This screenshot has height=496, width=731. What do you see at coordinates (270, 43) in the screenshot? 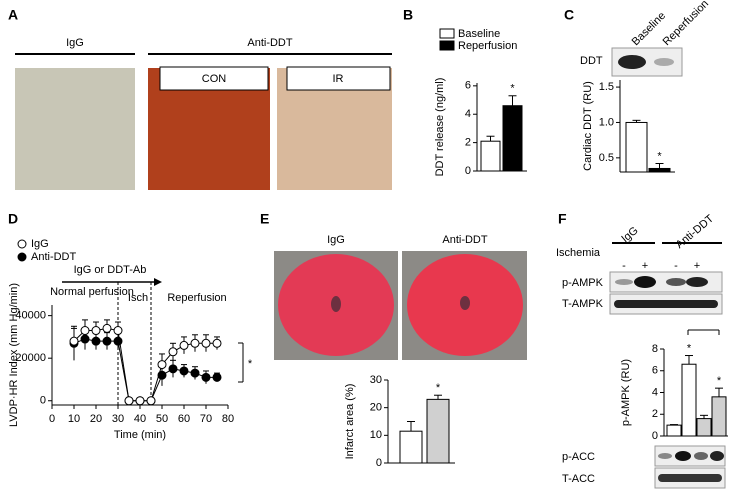
I see `group-label: Anti-DDT` at bounding box center [270, 43].